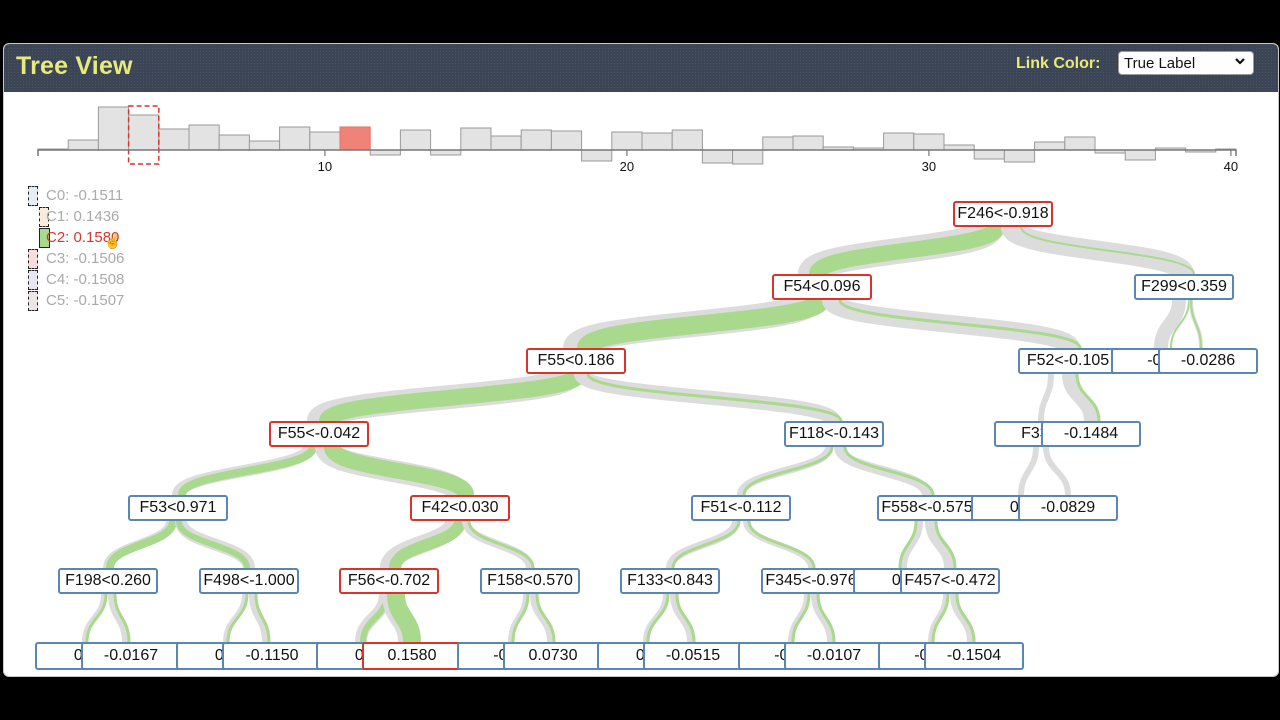  Describe the element at coordinates (412, 656) in the screenshot. I see `leaf-node: 0.1580` at that location.